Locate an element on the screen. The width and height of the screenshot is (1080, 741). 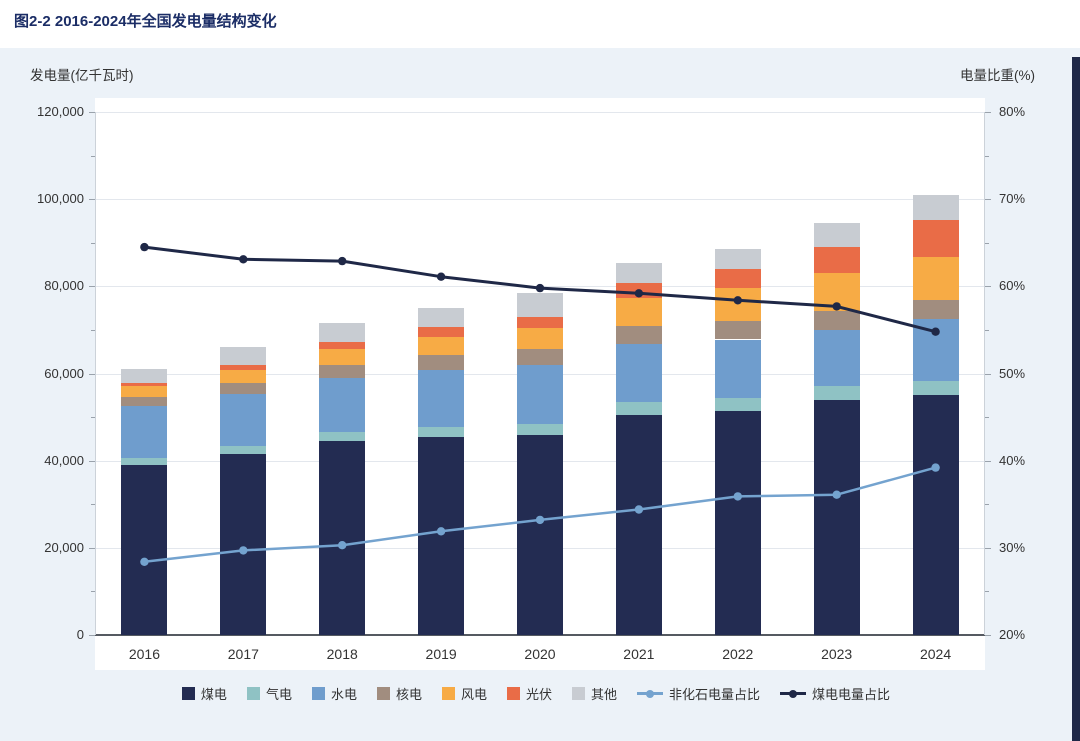
legend-item: 煤电电量占比 is located at coordinates (835, 693).